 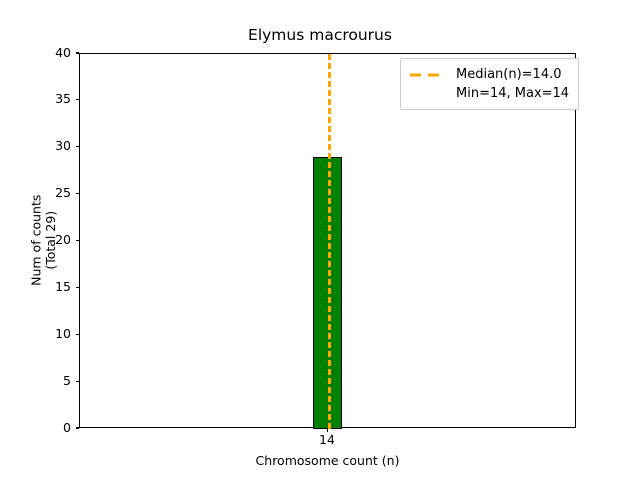 What do you see at coordinates (513, 93) in the screenshot?
I see `legend-label-minmax: Min=14, Max=14` at bounding box center [513, 93].